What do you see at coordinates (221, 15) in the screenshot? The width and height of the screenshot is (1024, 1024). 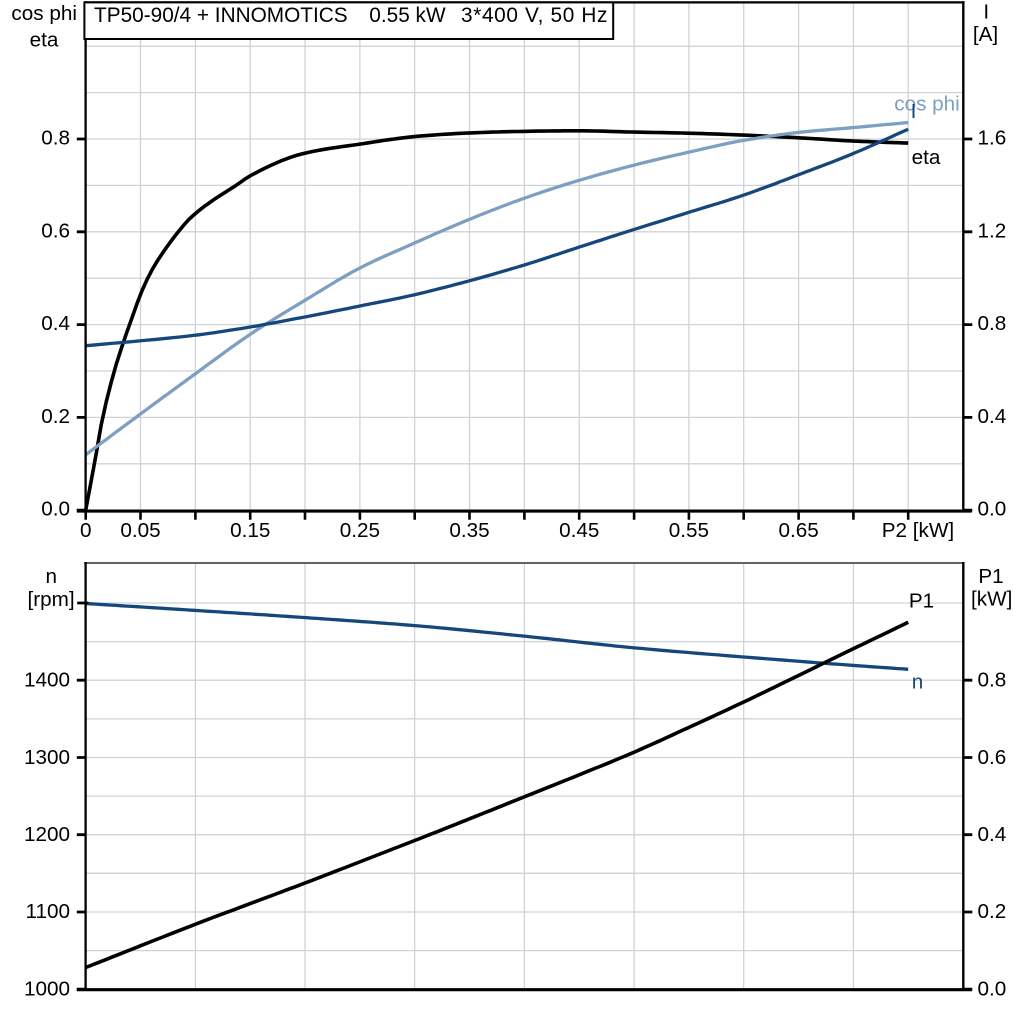 I see `svg-text: TP50-90/4 + INNOMOTICS` at bounding box center [221, 15].